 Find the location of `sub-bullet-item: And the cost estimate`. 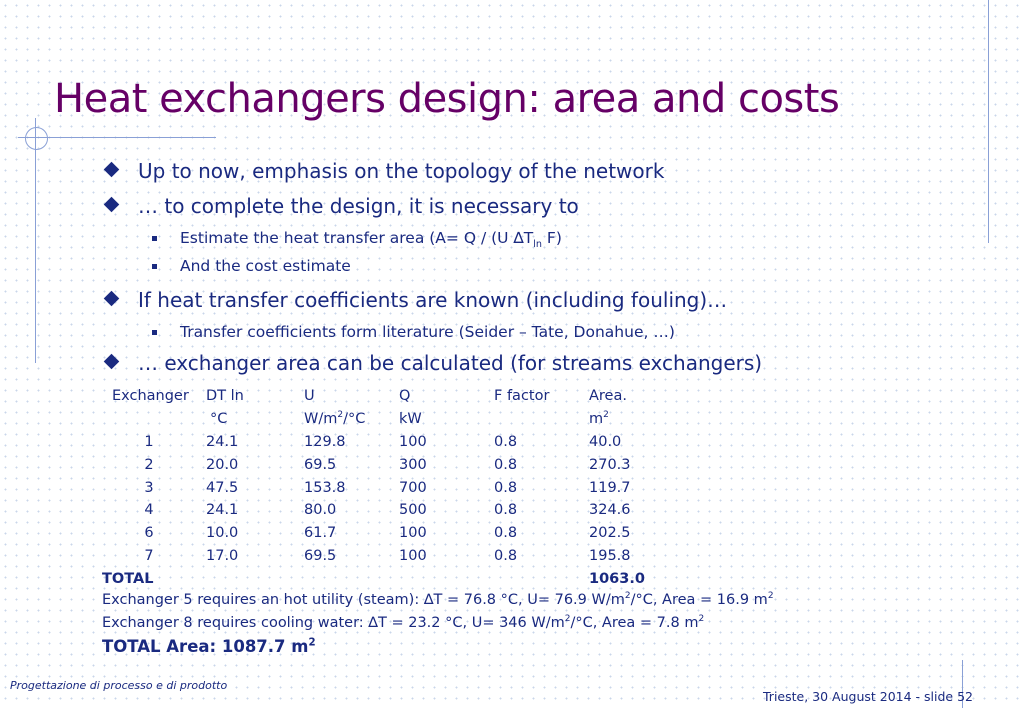

sub-bullet-item: And the cost estimate is located at coordinates (544, 266).